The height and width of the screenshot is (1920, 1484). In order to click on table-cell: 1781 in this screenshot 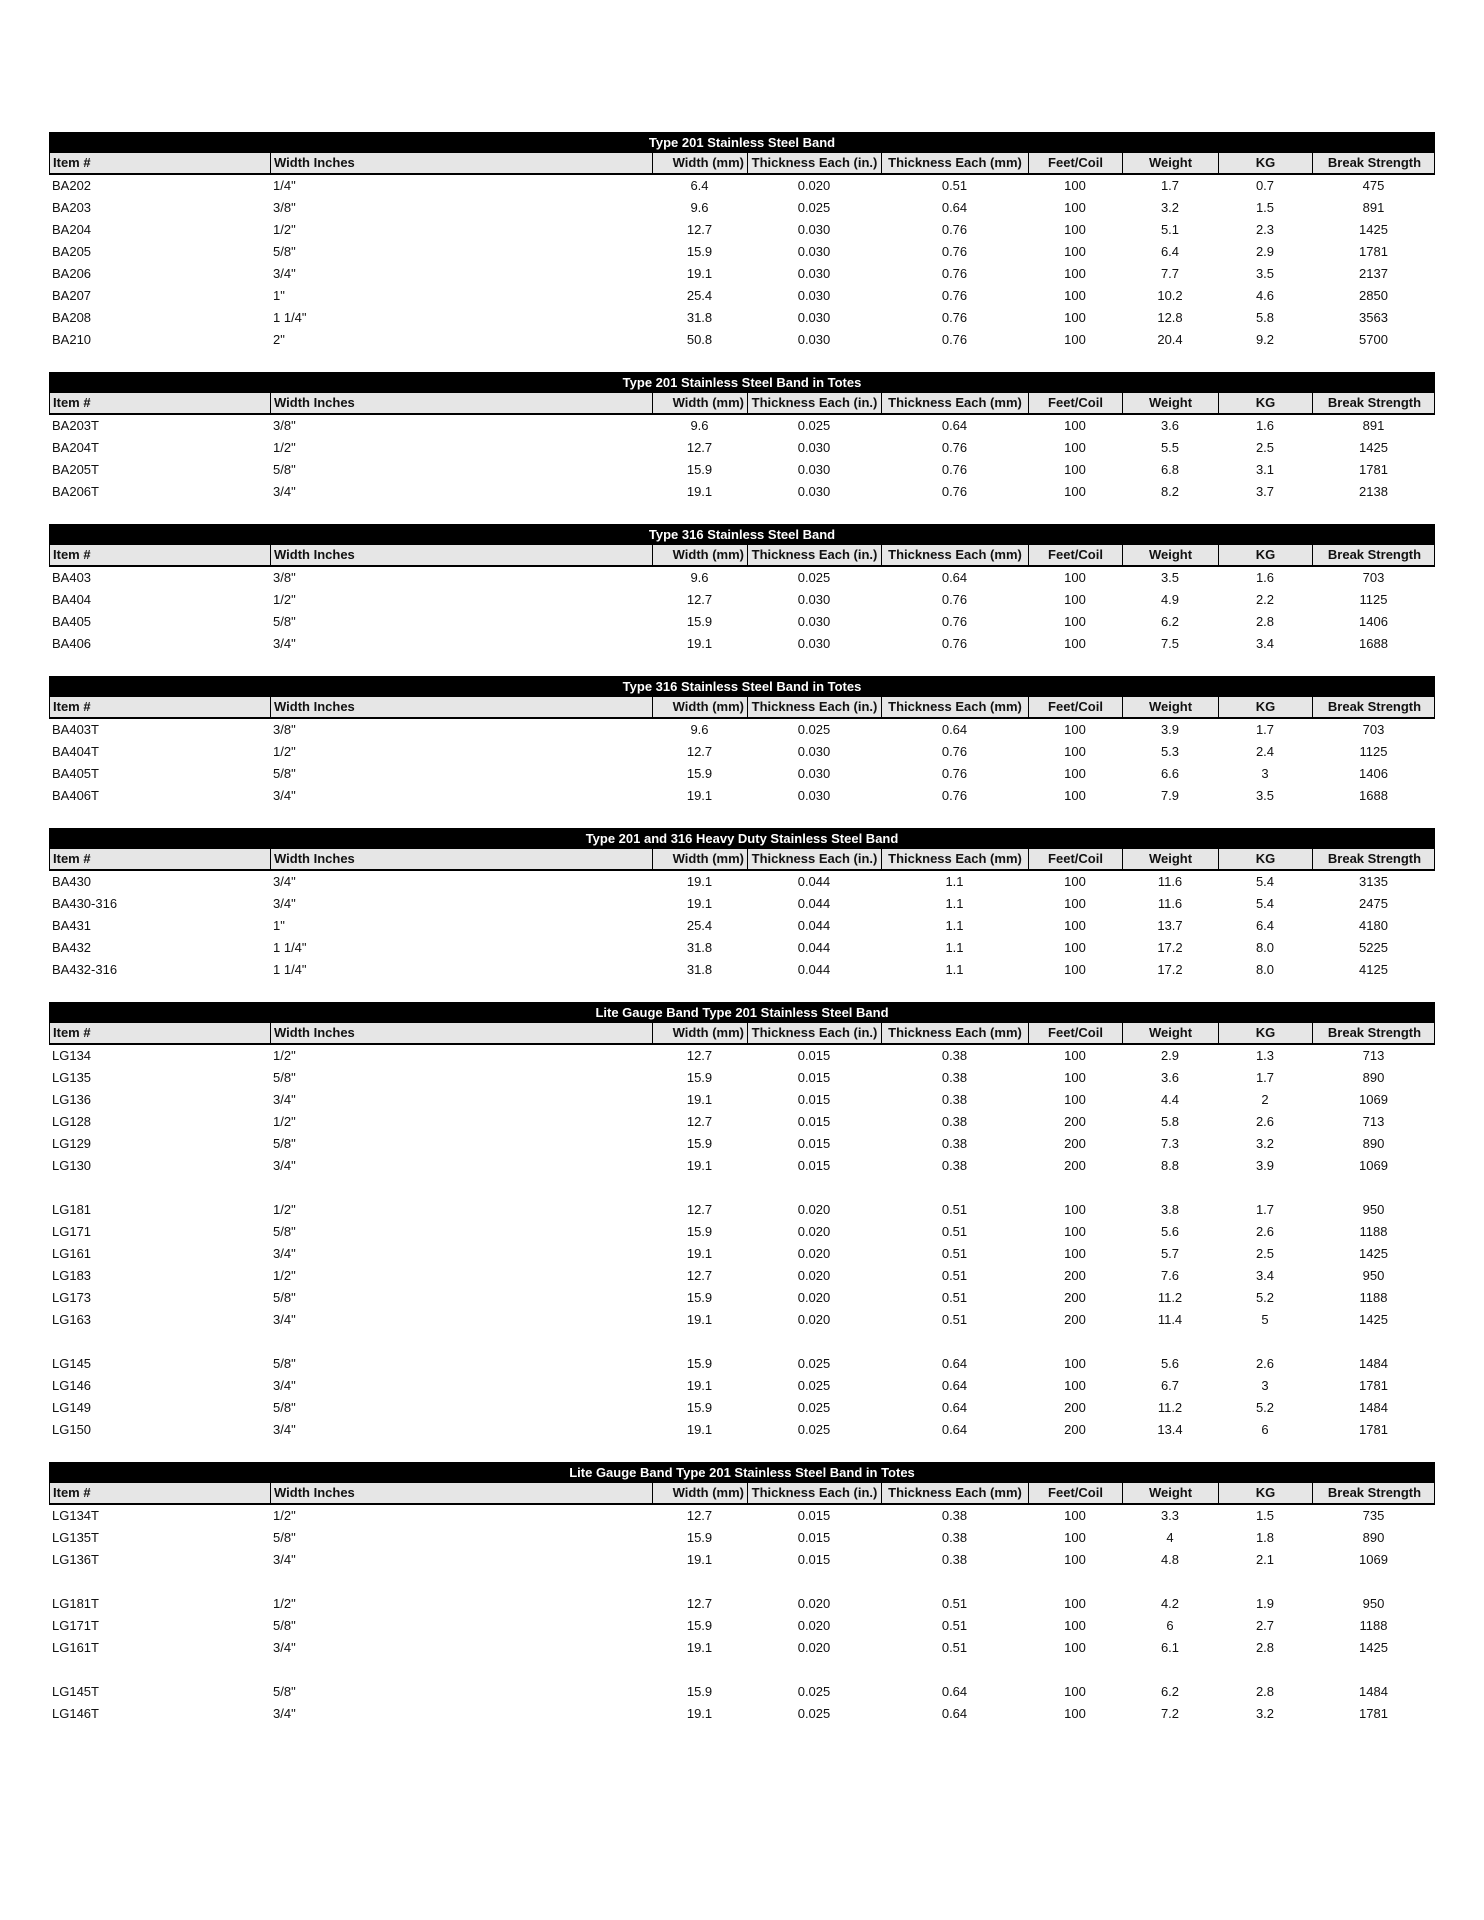, I will do `click(1373, 1385)`.